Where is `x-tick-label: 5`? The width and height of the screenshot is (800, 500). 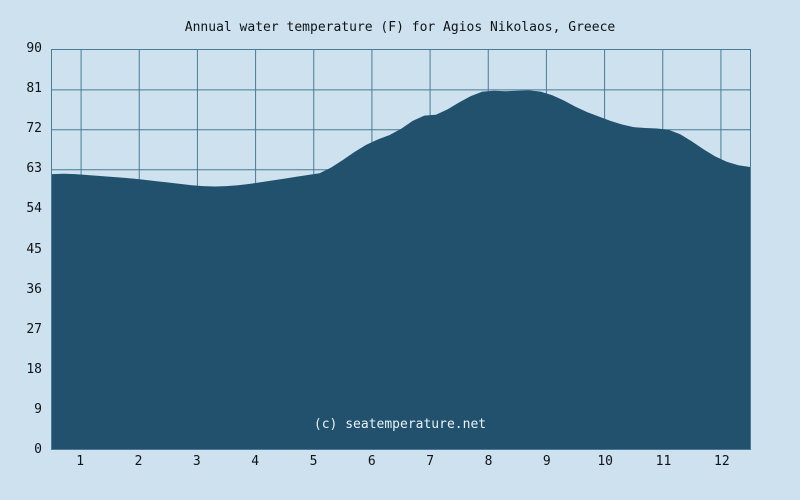
x-tick-label: 5 is located at coordinates (313, 461).